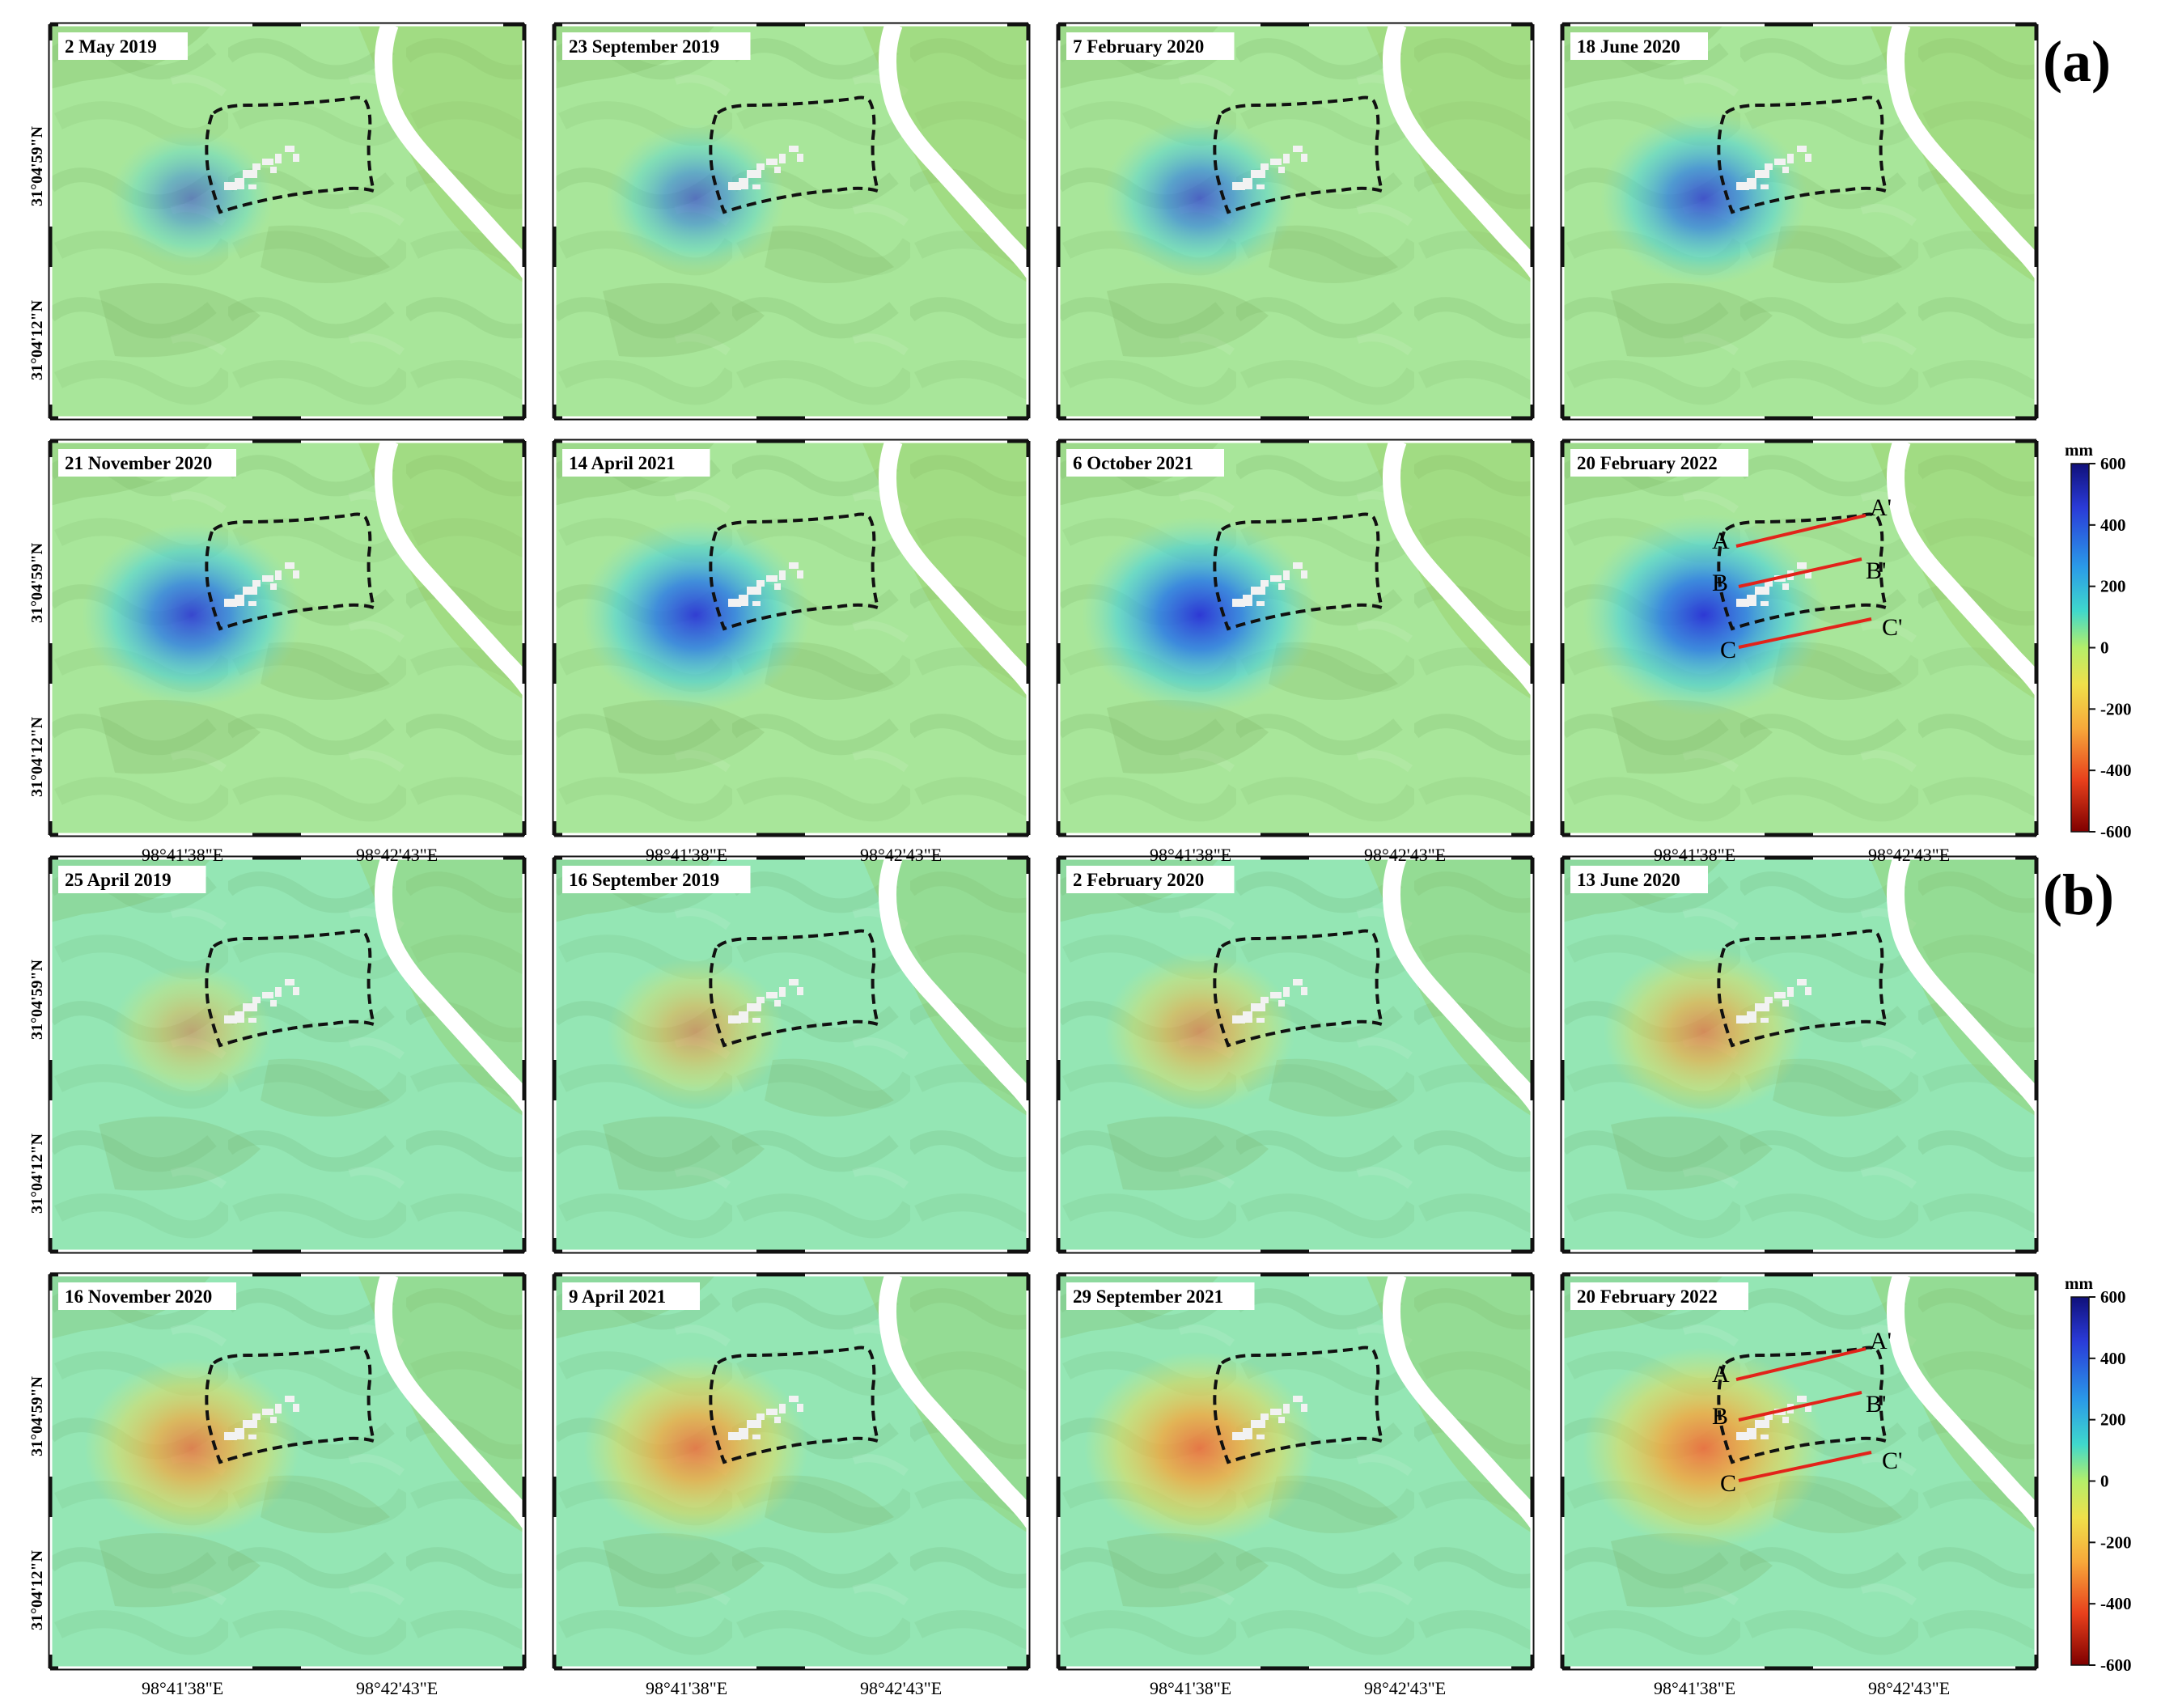  I want to click on profile-lines: A A' B B' C C', so click(1807, 578).